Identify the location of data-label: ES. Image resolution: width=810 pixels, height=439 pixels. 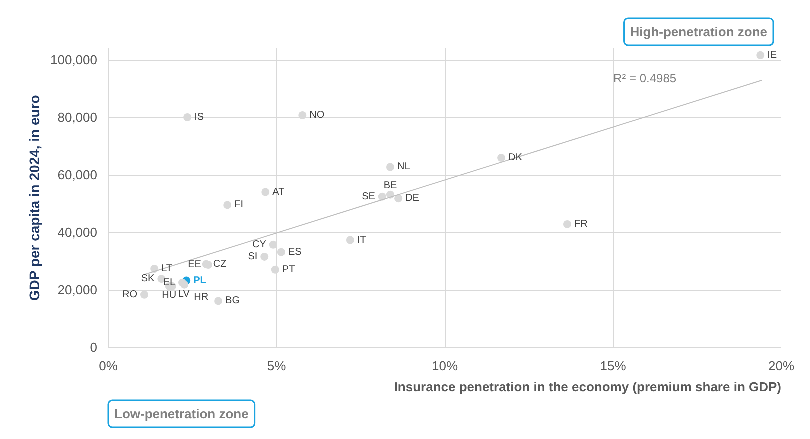
(295, 252).